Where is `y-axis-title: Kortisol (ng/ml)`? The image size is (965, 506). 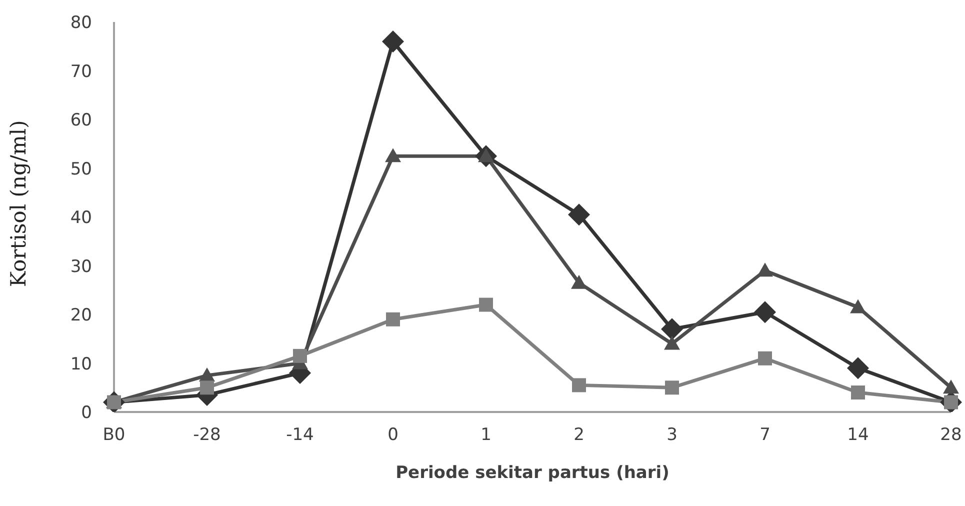 y-axis-title: Kortisol (ng/ml) is located at coordinates (18, 203).